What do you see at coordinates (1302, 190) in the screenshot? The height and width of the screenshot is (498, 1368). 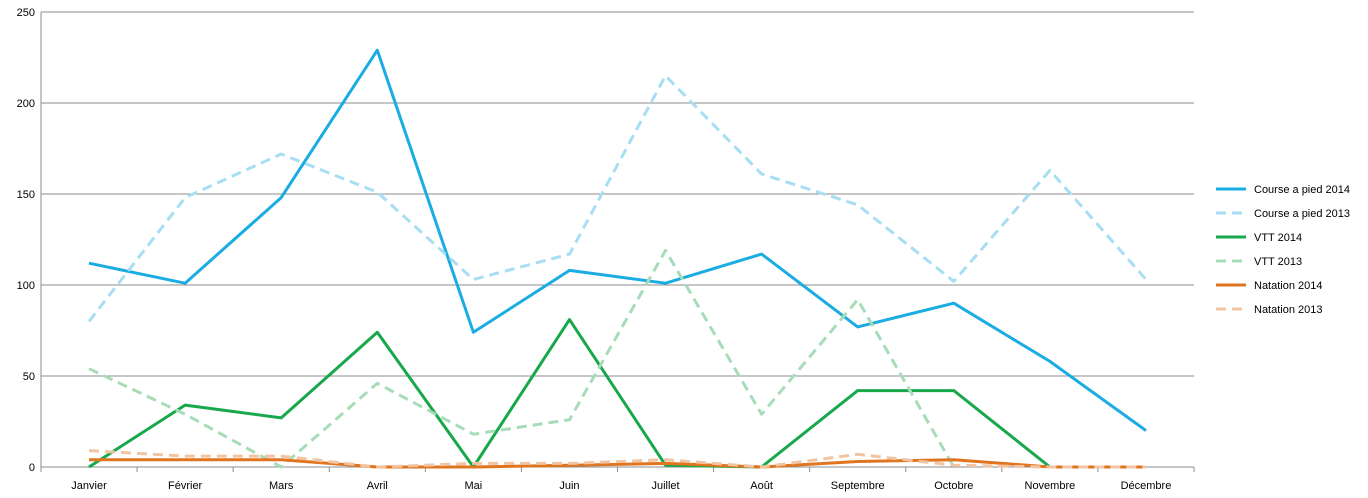 I see `legend-label: Course a pied 2014` at bounding box center [1302, 190].